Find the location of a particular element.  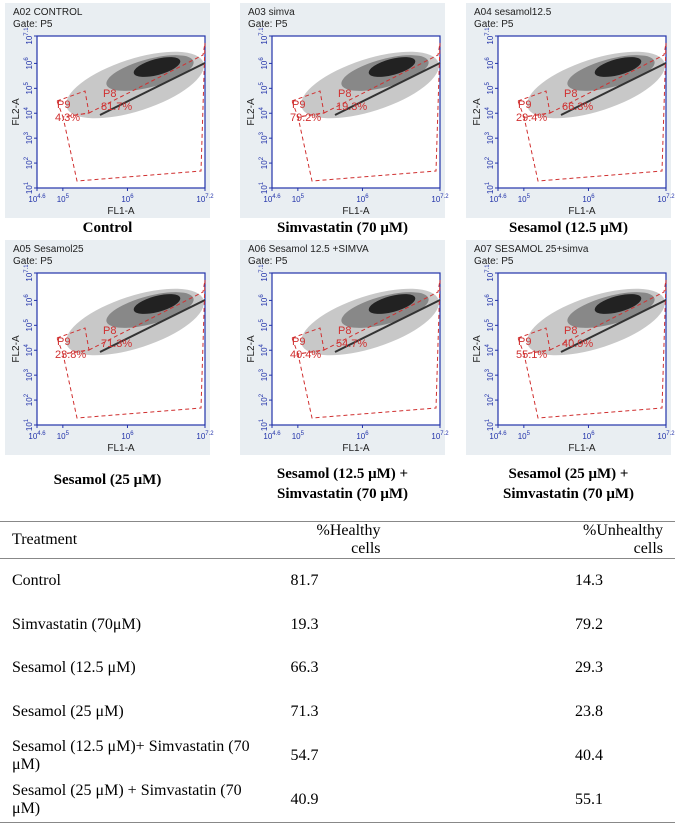

panel-caption: Sesamol (25 μM) is located at coordinates (108, 480).